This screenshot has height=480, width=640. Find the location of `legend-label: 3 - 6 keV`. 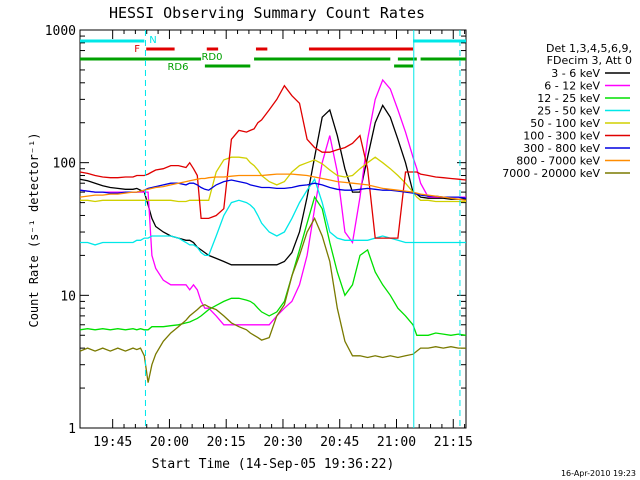

legend-label: 3 - 6 keV is located at coordinates (575, 73).